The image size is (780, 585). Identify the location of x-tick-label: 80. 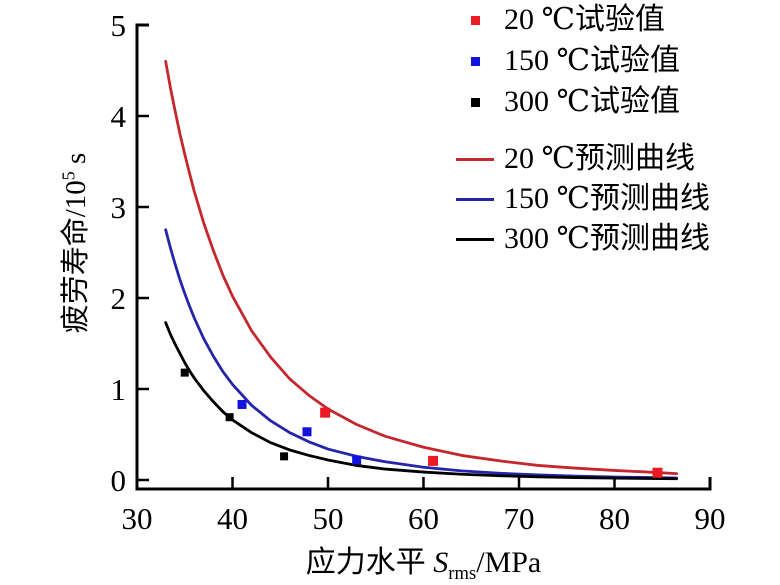
(614, 518).